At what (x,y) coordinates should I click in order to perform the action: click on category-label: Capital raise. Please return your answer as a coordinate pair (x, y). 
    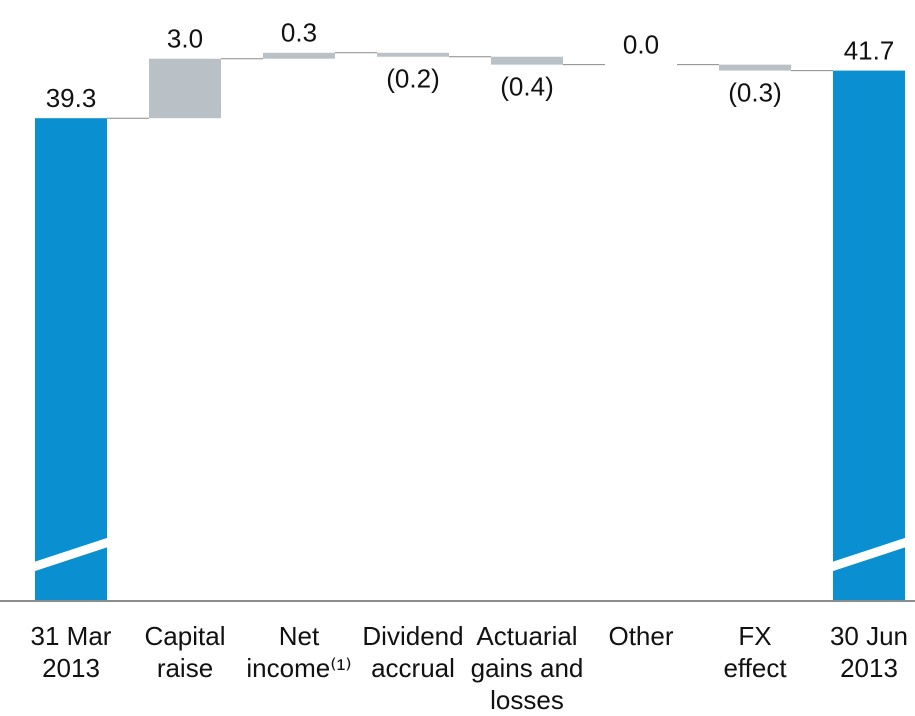
    Looking at the image, I should click on (185, 652).